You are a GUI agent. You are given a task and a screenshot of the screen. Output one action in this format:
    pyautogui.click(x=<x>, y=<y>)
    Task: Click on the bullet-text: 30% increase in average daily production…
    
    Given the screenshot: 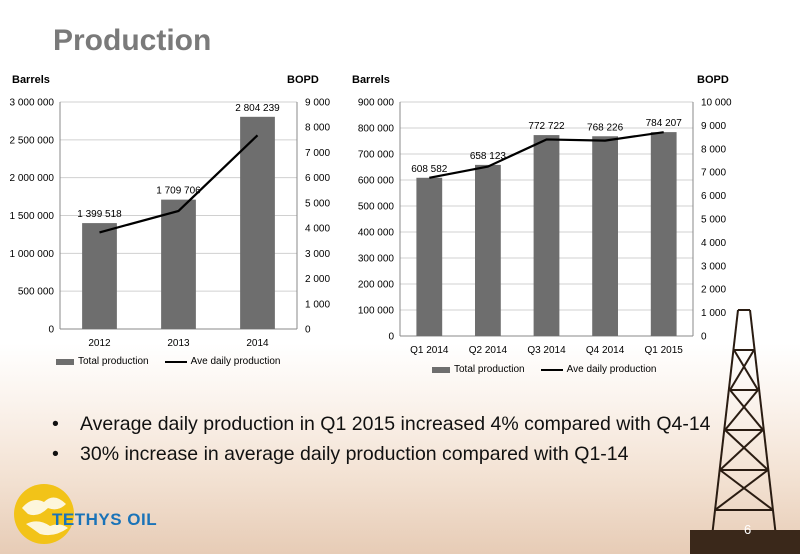 What is the action you would take?
    pyautogui.click(x=354, y=454)
    